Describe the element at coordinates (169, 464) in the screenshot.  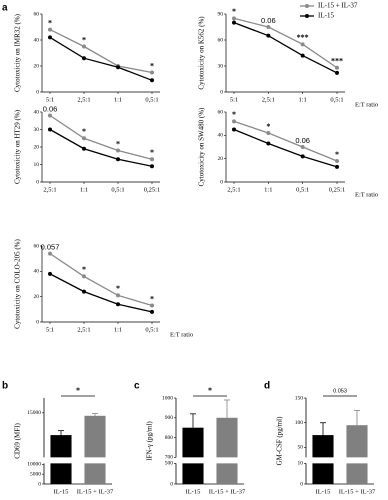
I see `y-tick-label: 500` at that location.